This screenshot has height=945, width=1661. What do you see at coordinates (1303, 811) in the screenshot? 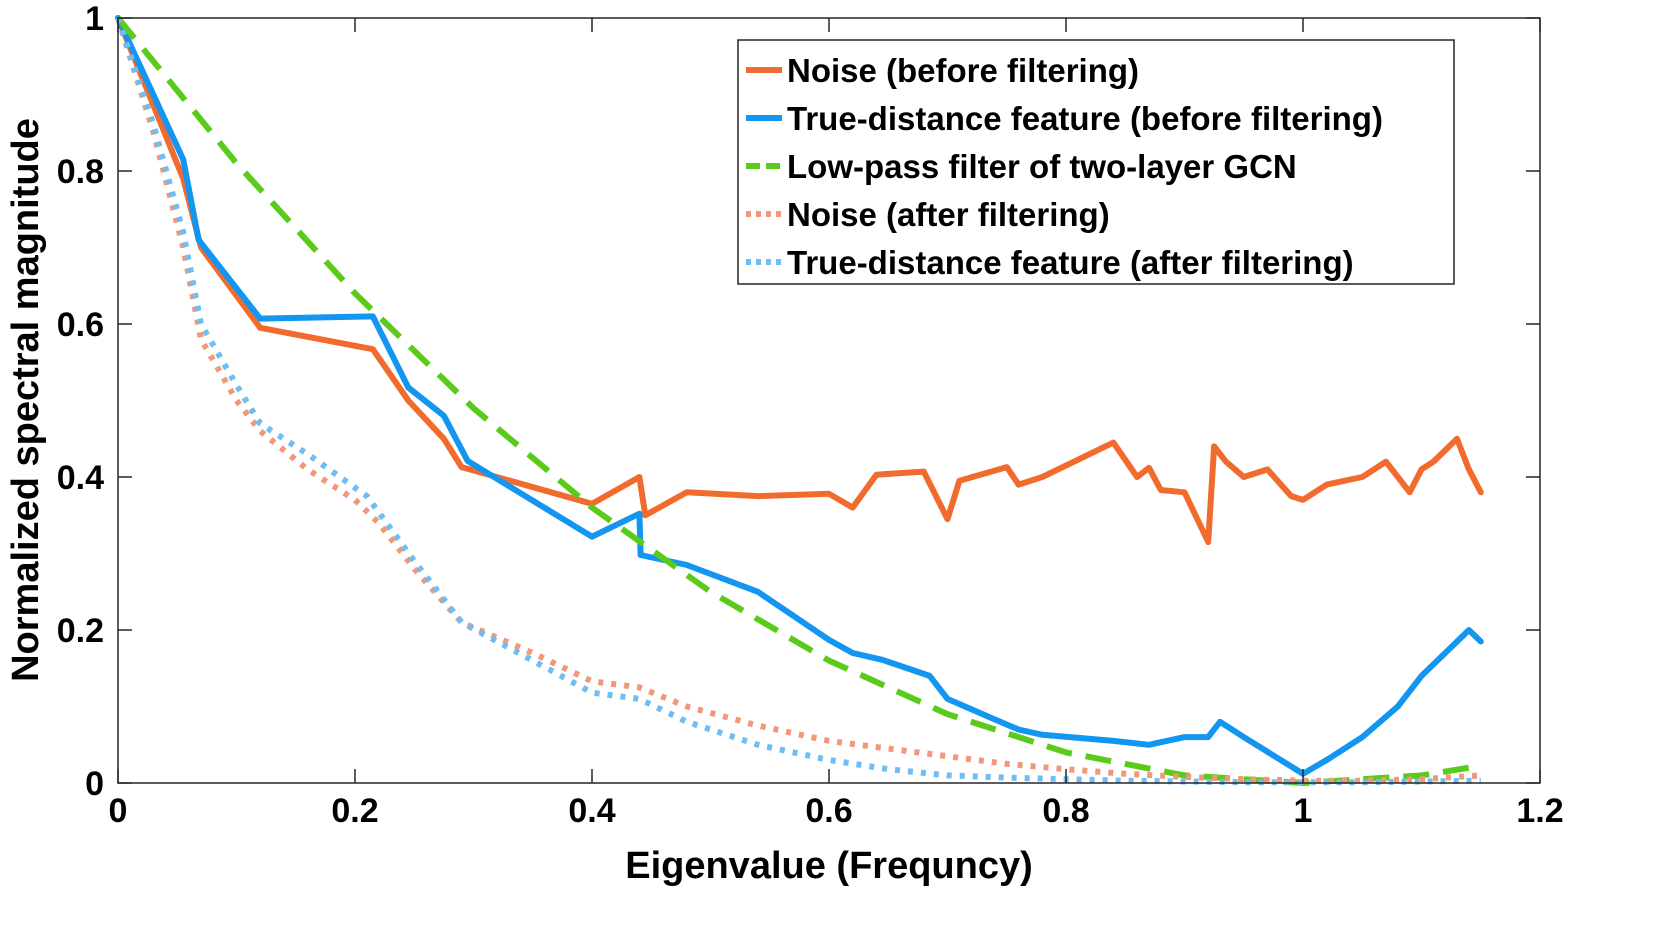
I see `x-tick-label: 1` at bounding box center [1303, 811].